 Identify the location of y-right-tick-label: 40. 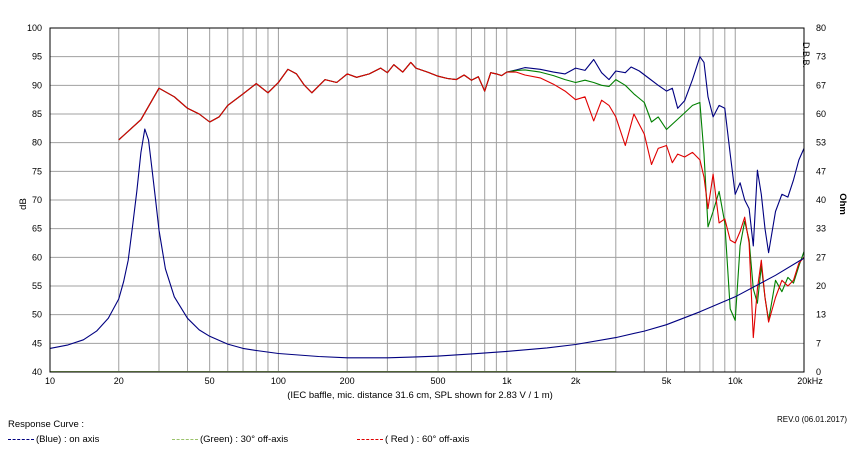
(821, 200).